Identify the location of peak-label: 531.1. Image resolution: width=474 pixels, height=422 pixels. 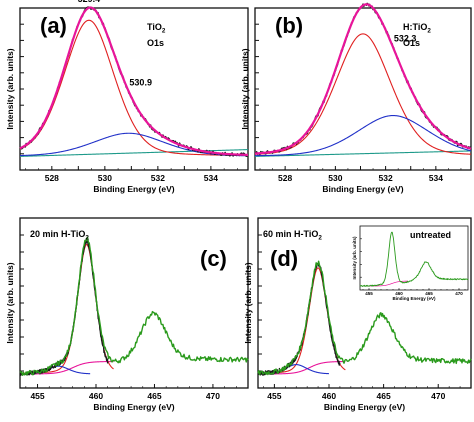
(363, 0).